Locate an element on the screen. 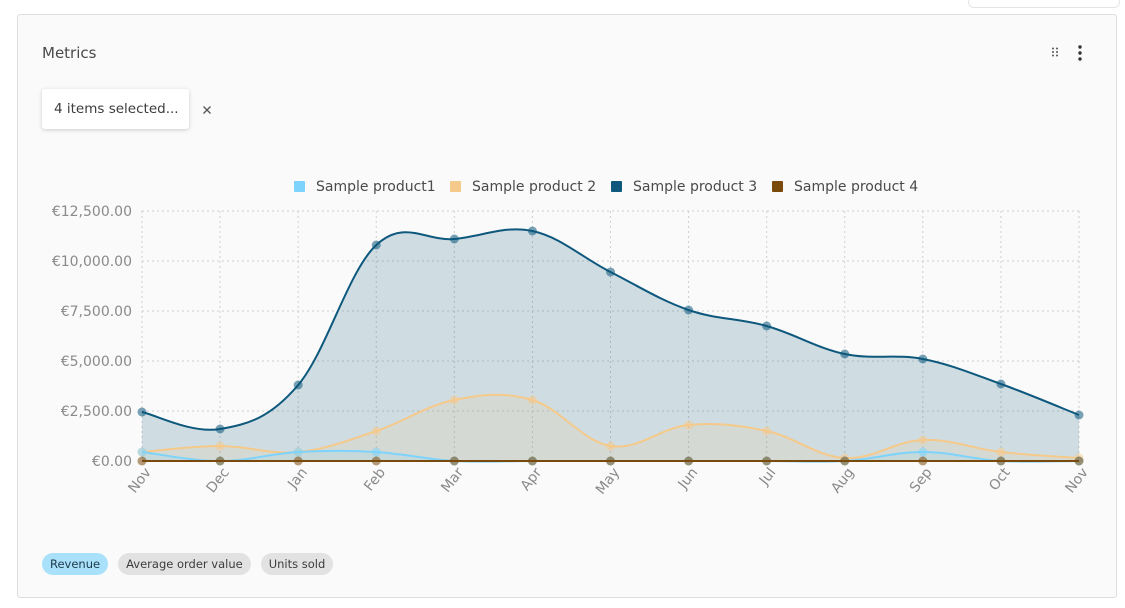  x-tick-label: Nov is located at coordinates (1076, 480).